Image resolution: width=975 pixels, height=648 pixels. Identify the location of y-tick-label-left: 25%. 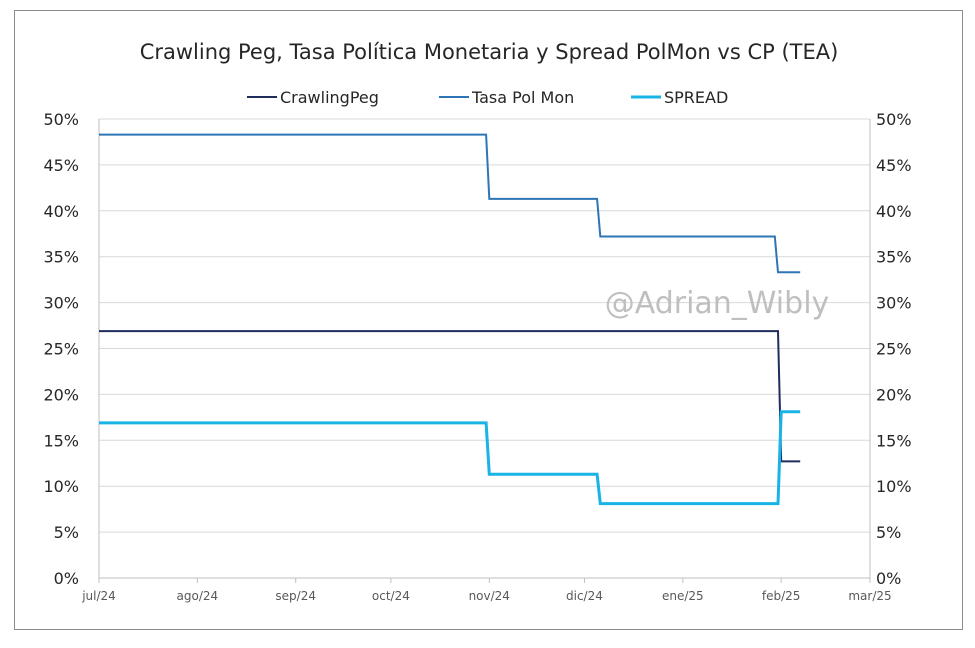
(61, 349).